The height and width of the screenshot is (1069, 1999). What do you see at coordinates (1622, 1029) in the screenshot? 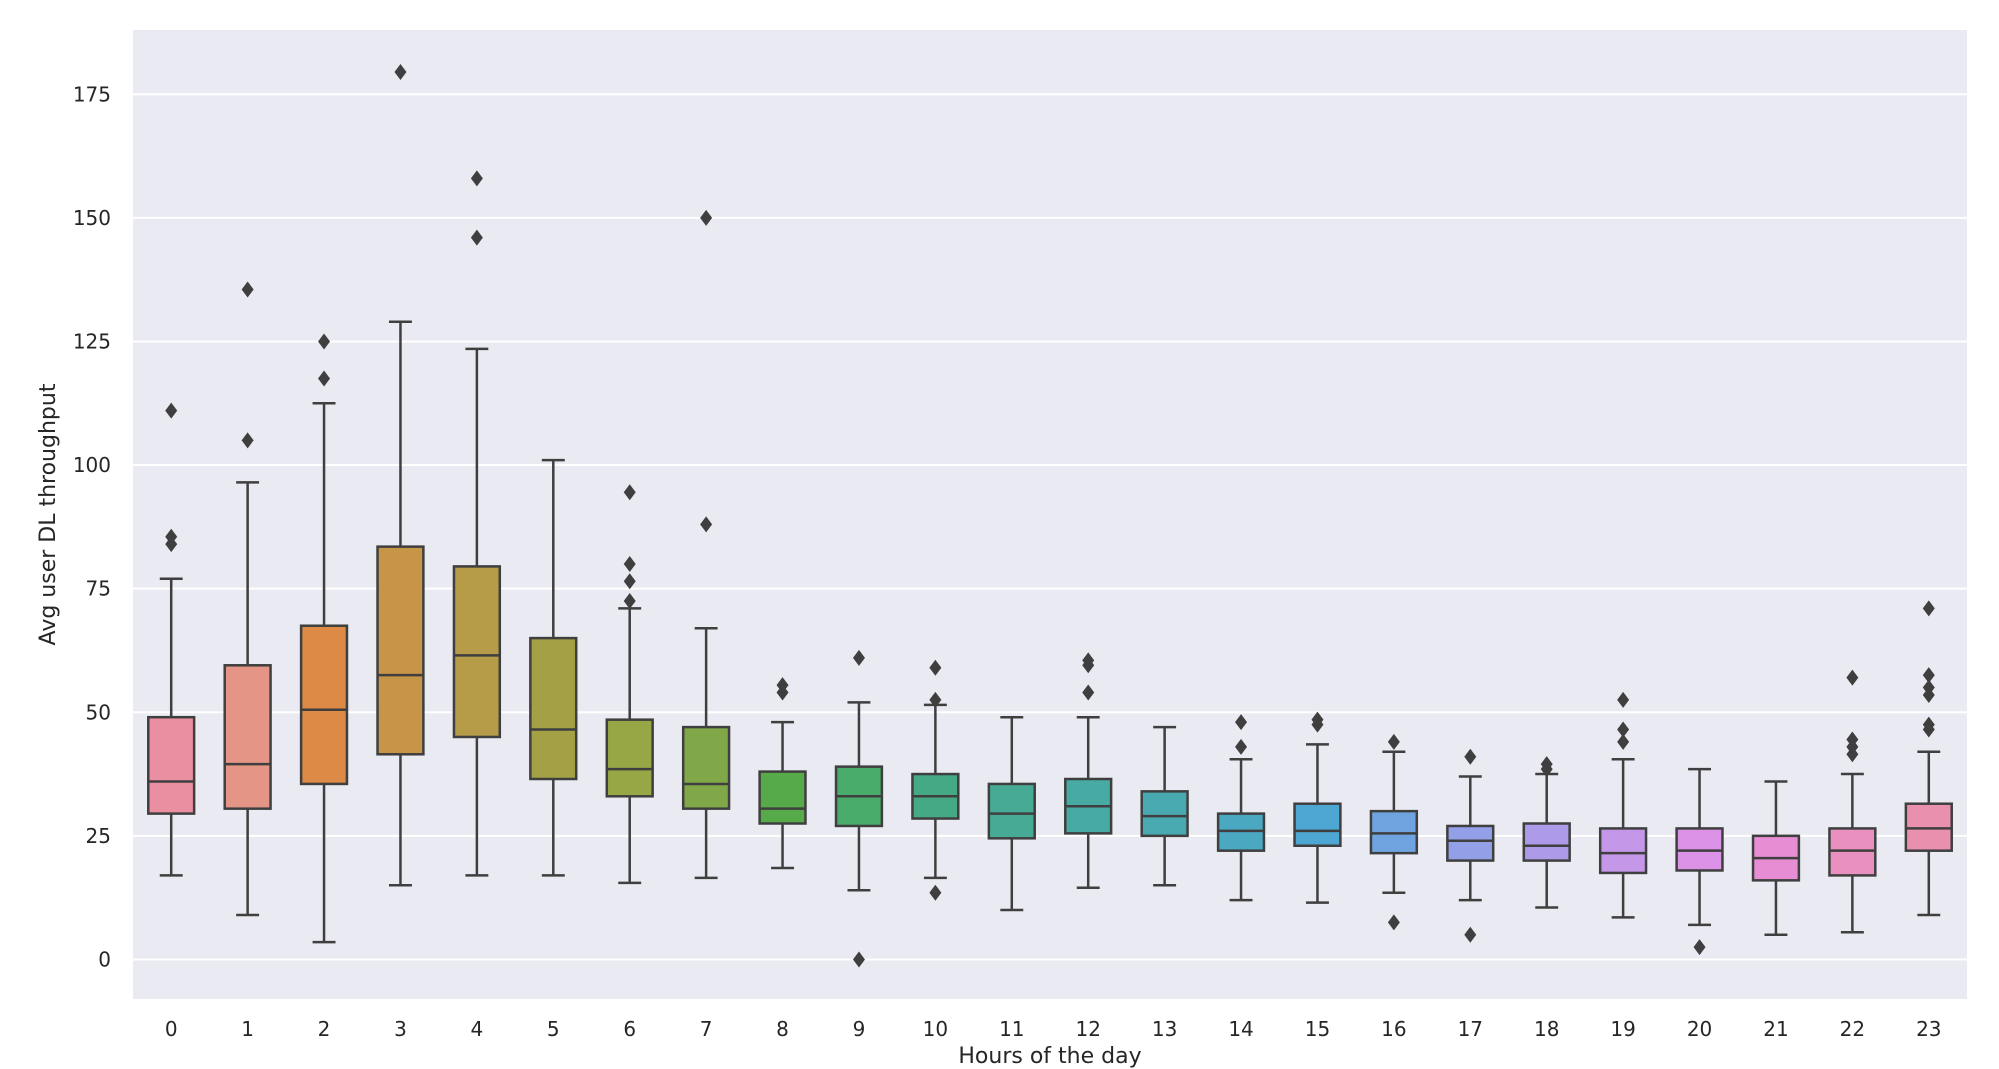
I see `x-tick-label: 19` at bounding box center [1622, 1029].